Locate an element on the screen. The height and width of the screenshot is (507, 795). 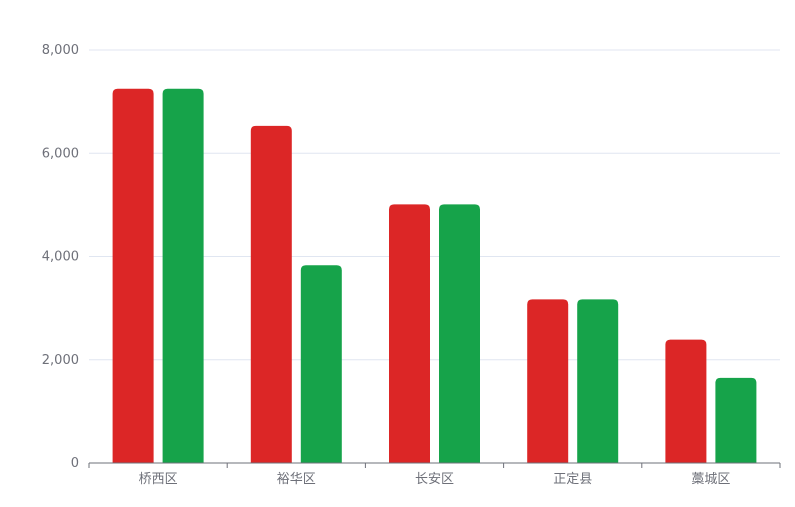
x-category-label: 桥西区 is located at coordinates (158, 479).